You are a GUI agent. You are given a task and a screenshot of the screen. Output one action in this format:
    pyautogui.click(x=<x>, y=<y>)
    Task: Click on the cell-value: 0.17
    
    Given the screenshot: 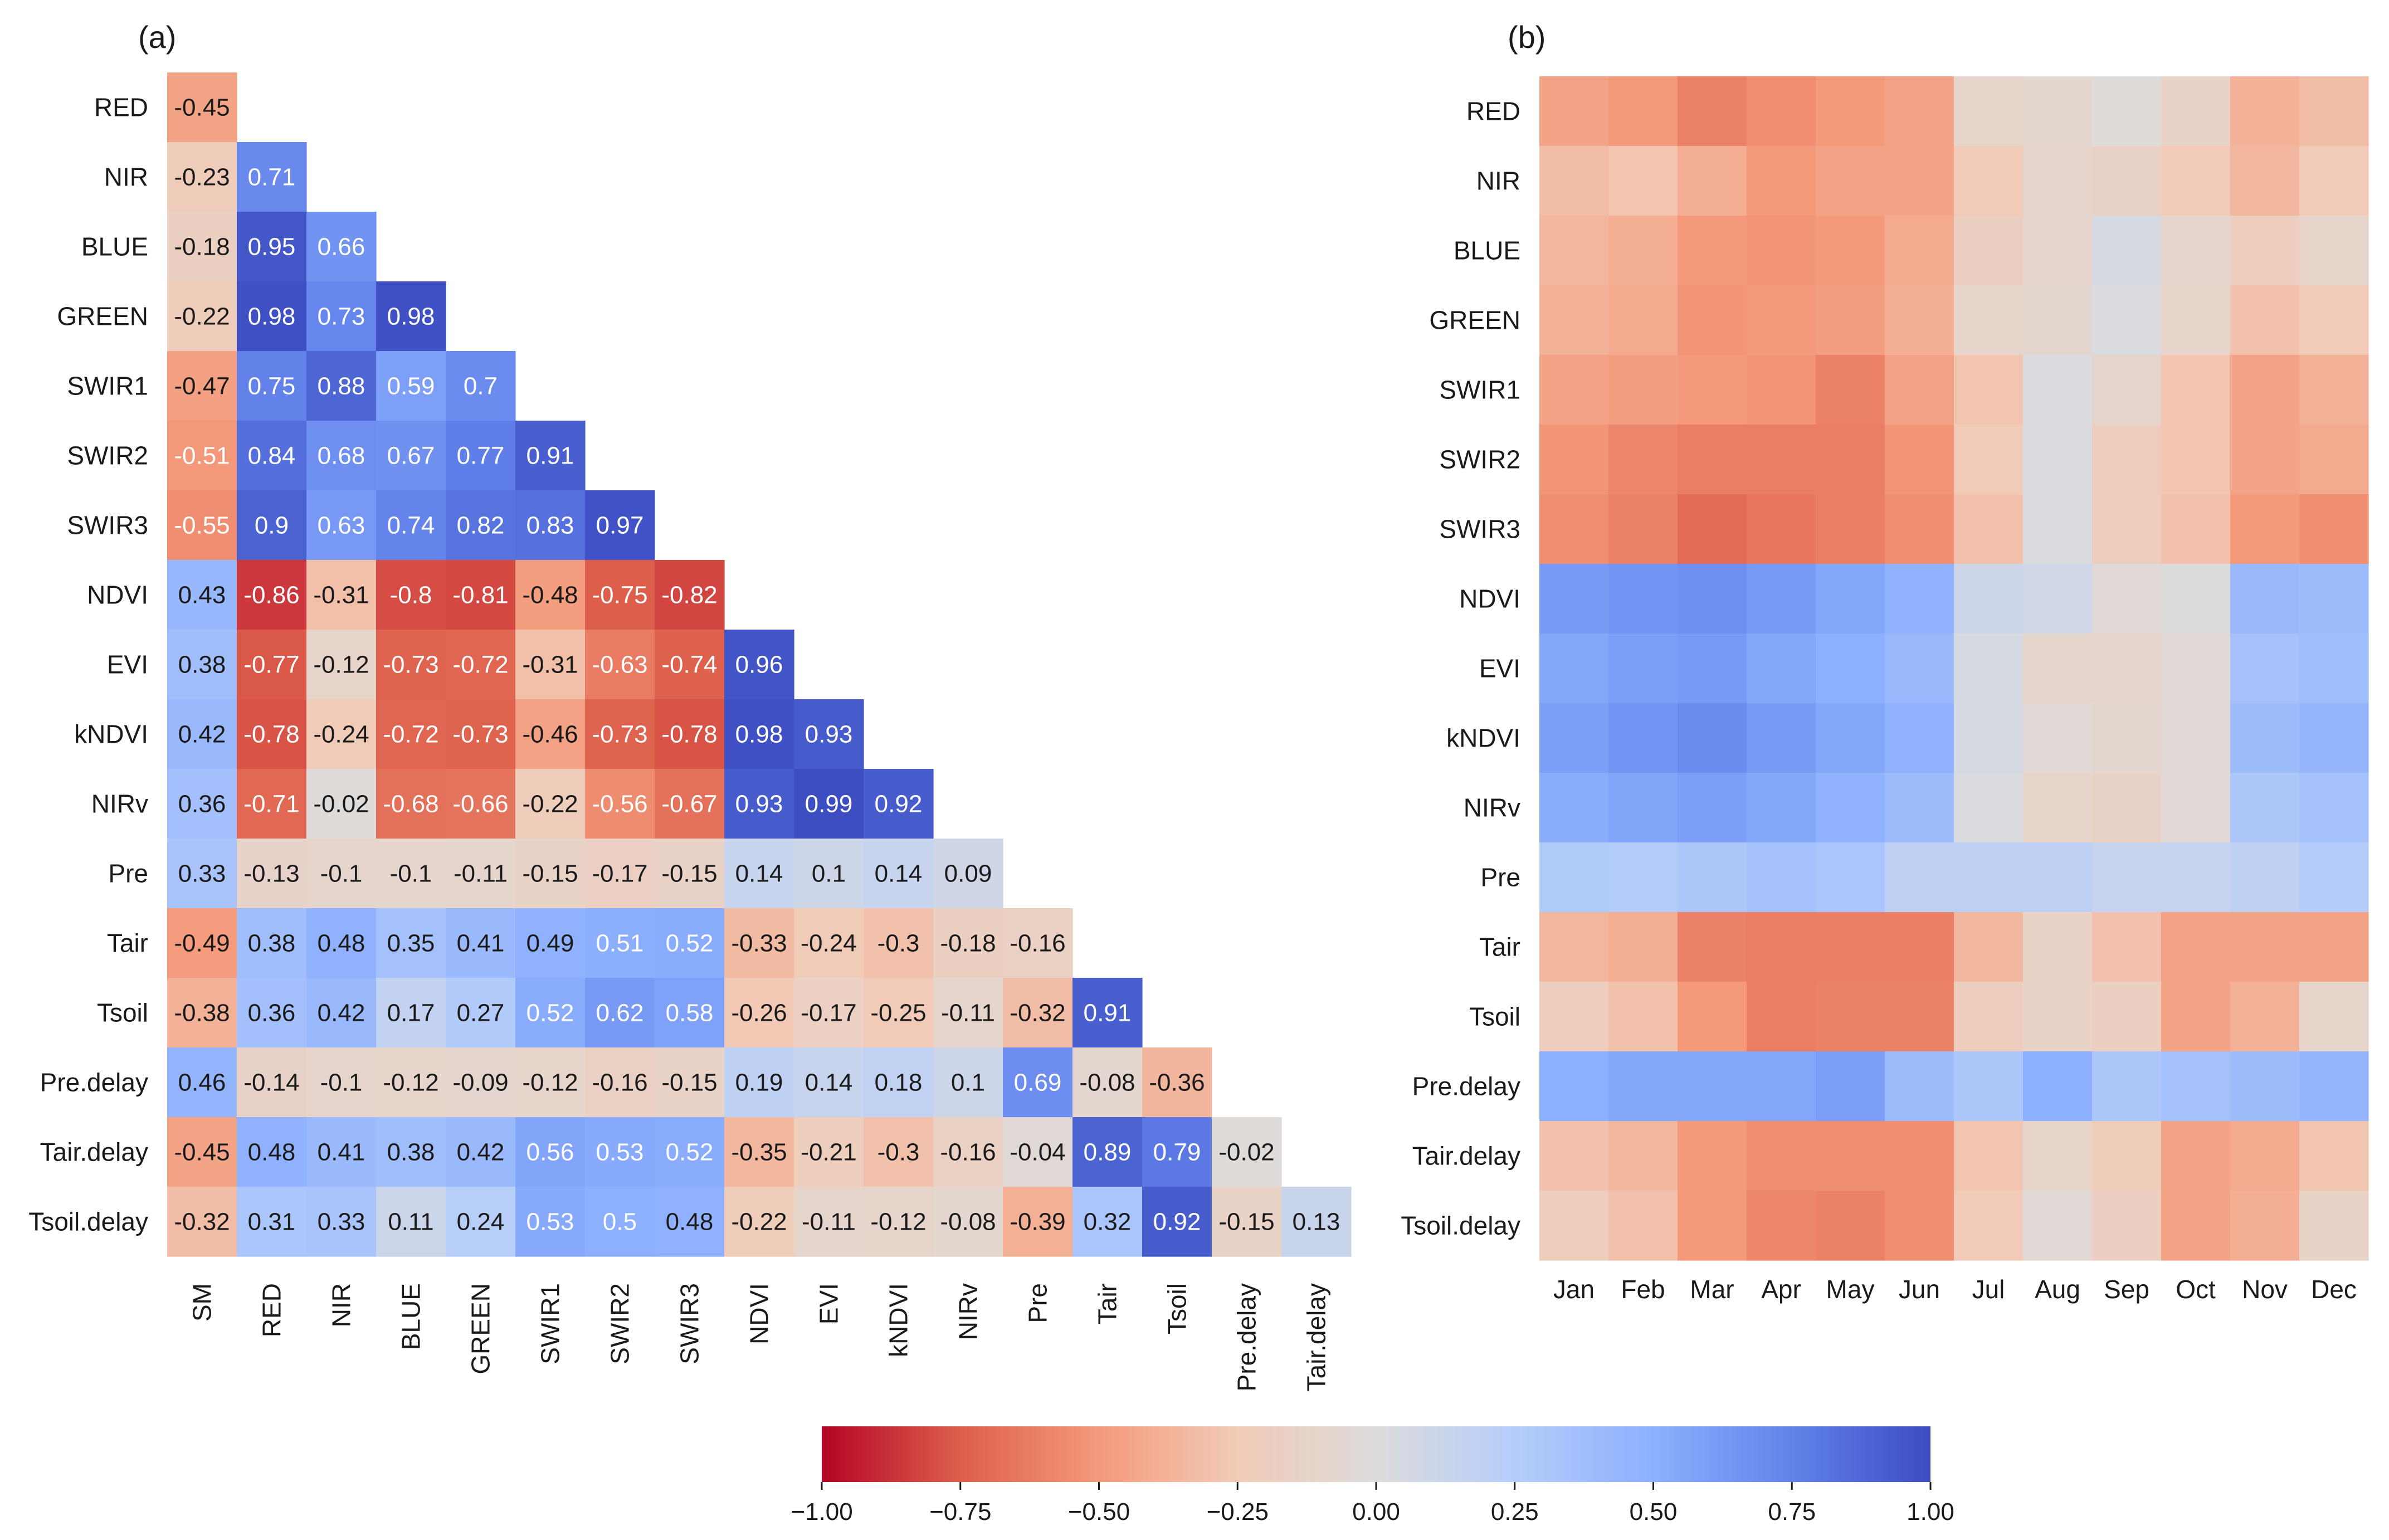 What is the action you would take?
    pyautogui.click(x=411, y=1013)
    